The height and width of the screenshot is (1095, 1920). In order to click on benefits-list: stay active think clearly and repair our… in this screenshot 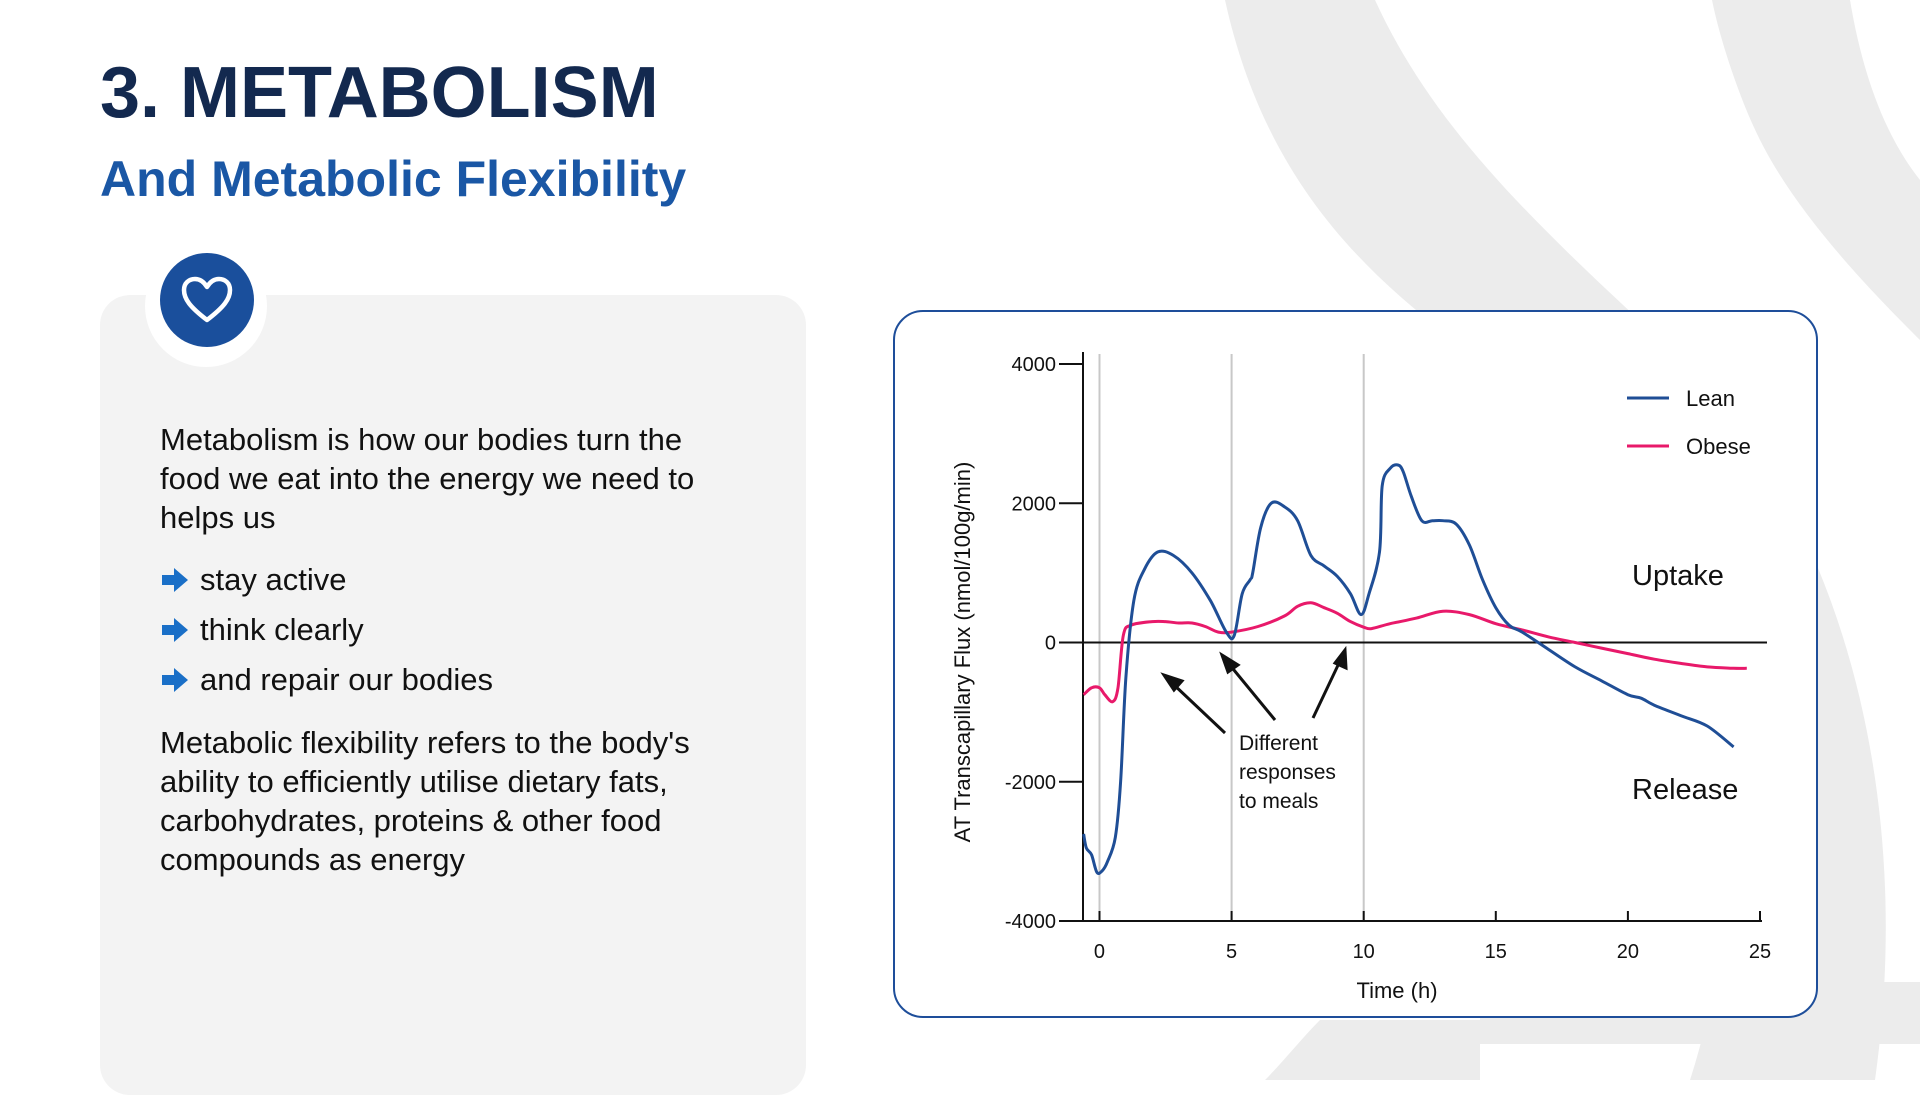, I will do `click(326, 630)`.